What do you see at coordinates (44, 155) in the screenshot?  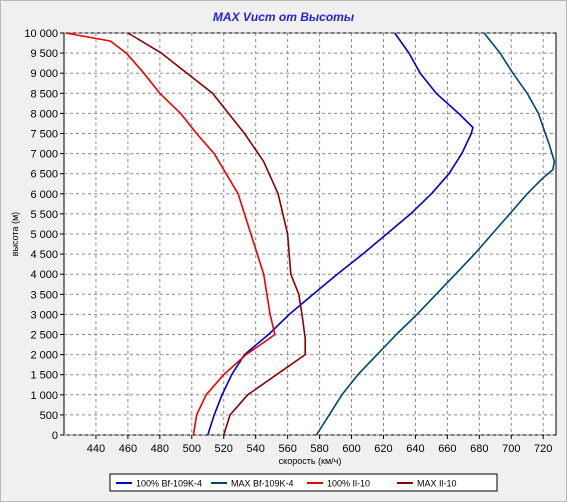 I see `y-tick-label: 7 000` at bounding box center [44, 155].